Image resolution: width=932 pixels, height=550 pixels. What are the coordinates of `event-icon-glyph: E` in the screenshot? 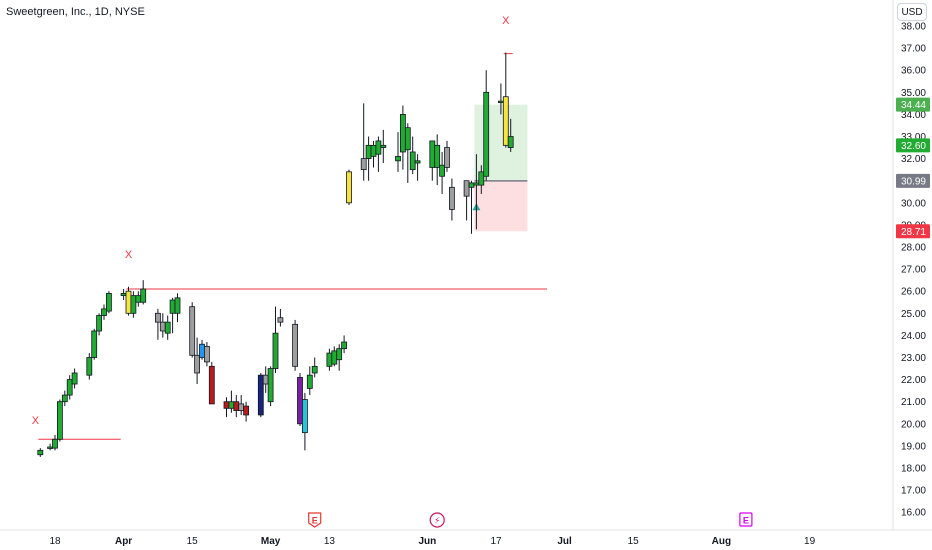 It's located at (746, 521).